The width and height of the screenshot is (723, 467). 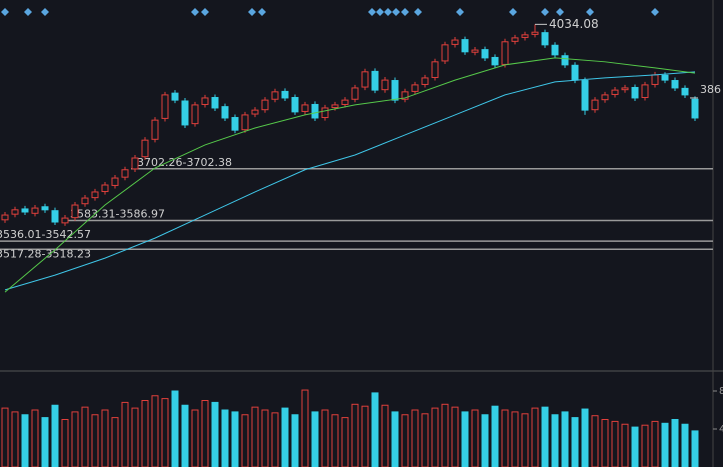 I want to click on volume-tick-label: 4, so click(x=721, y=429).